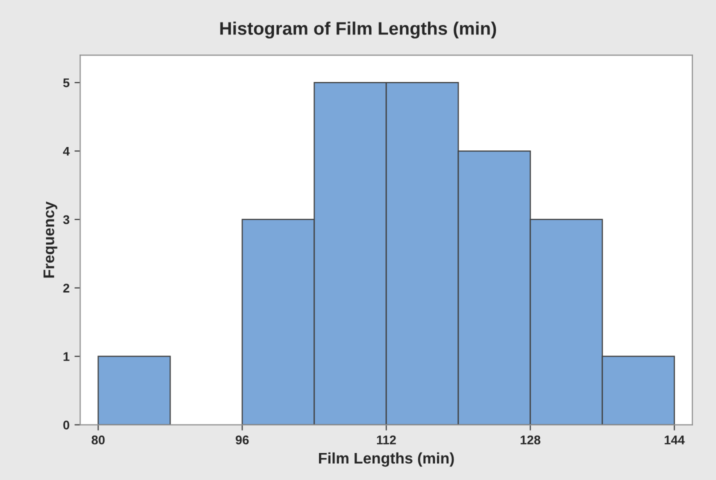 The image size is (716, 480). What do you see at coordinates (51, 239) in the screenshot?
I see `y-axis-title: Frequency` at bounding box center [51, 239].